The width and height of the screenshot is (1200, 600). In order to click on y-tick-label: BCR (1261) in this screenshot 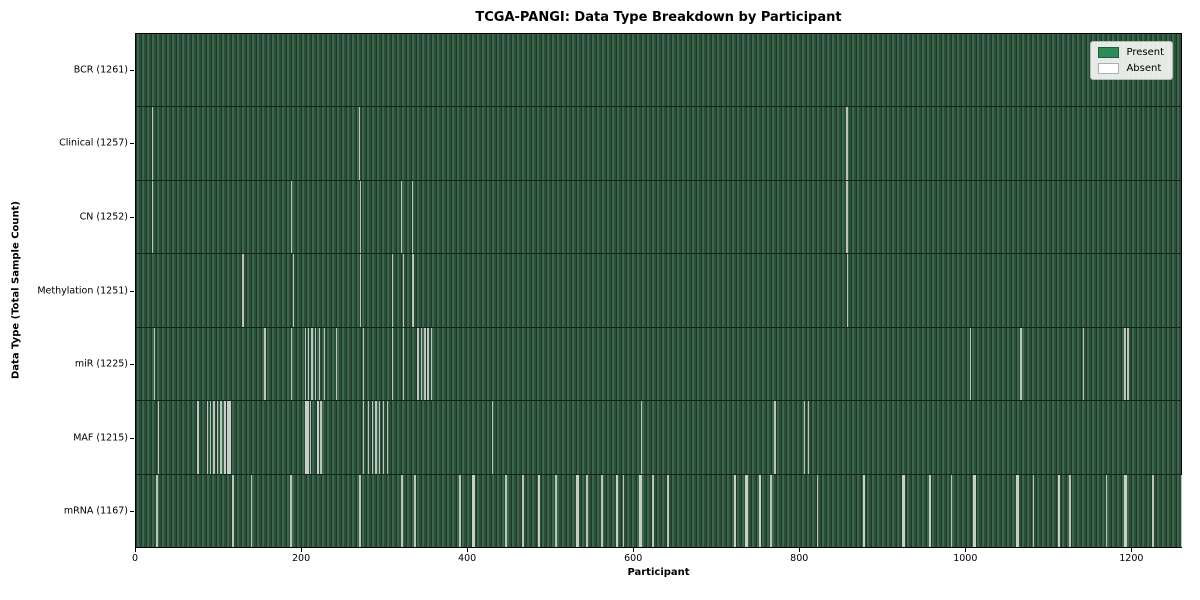, I will do `click(100, 70)`.